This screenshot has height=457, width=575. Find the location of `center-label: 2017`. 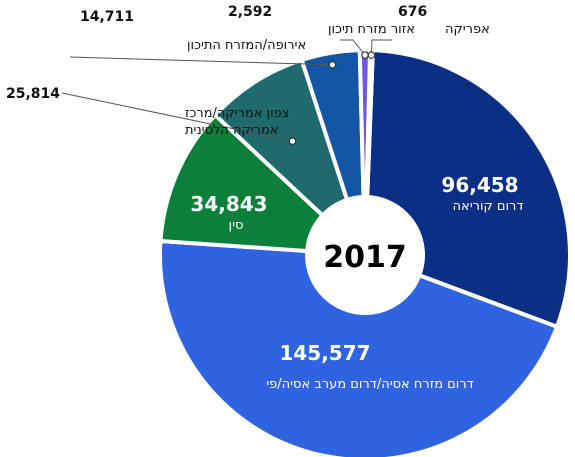

center-label: 2017 is located at coordinates (365, 257).